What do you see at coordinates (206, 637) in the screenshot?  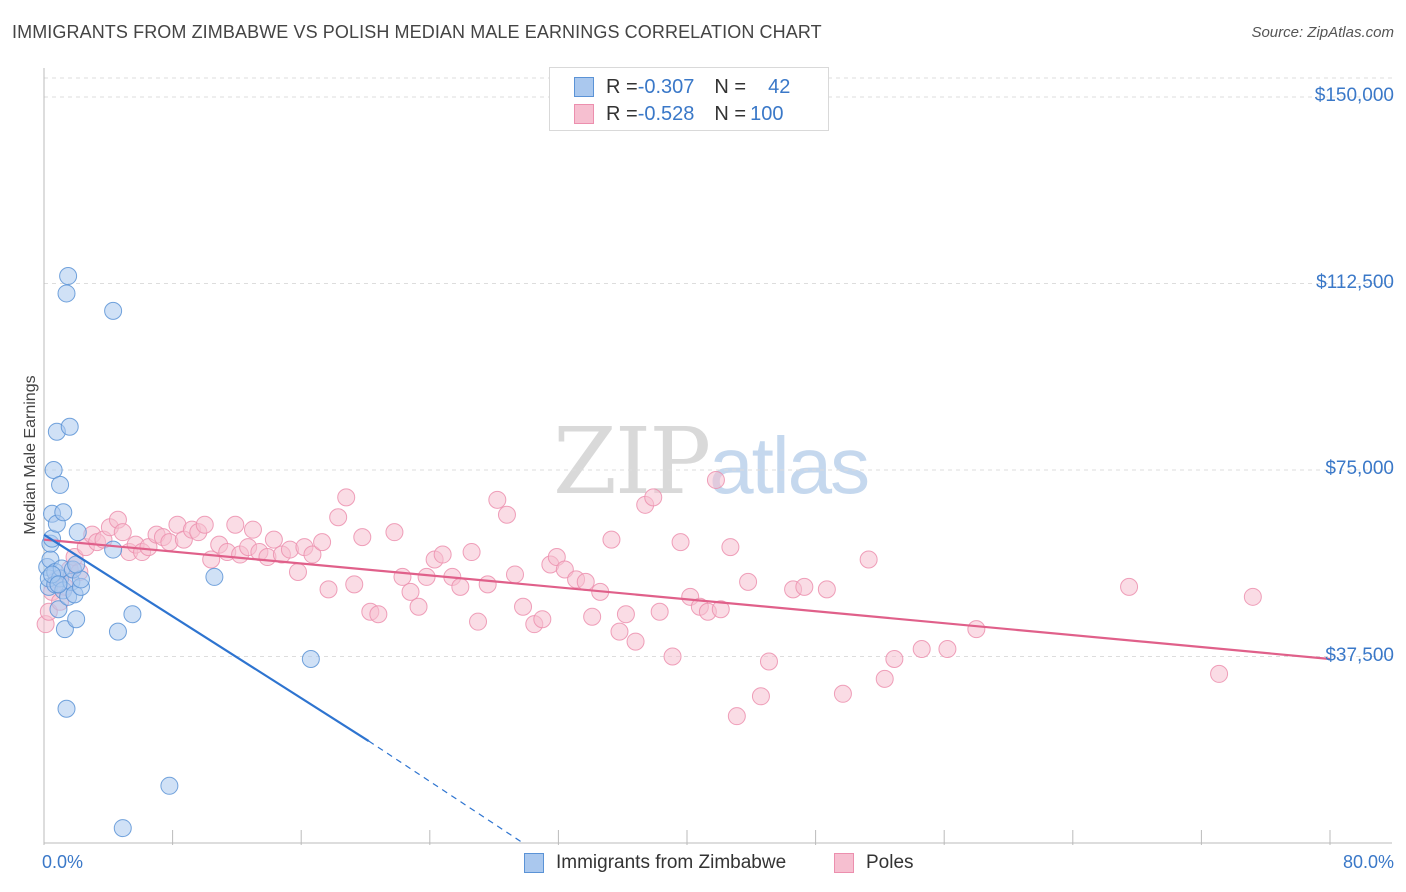 I see `zimbabwe-trendline` at bounding box center [206, 637].